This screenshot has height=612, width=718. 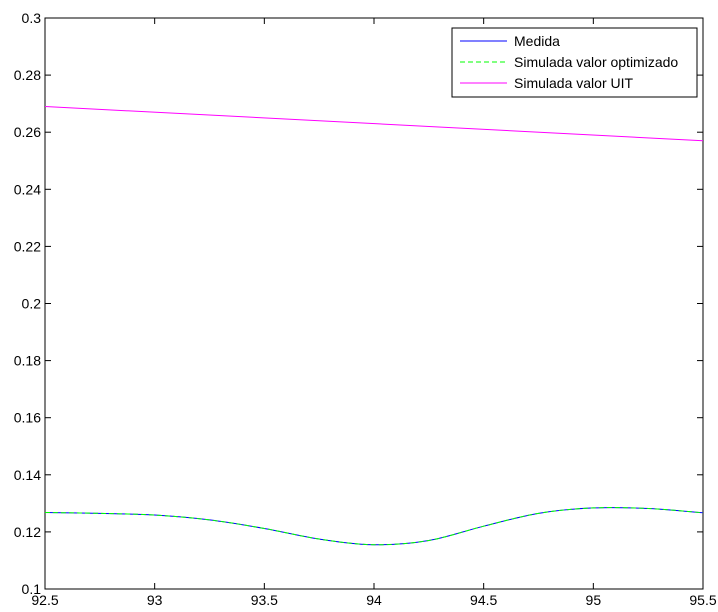 I want to click on y-tick-label: 0.26, so click(x=27, y=132).